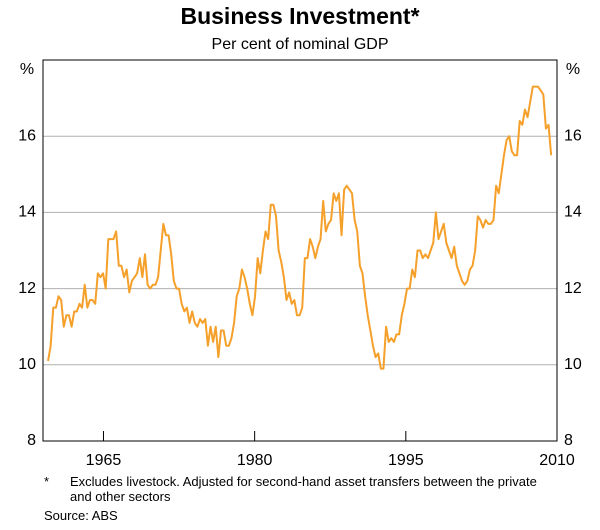 The width and height of the screenshot is (600, 530). What do you see at coordinates (27, 69) in the screenshot?
I see `y-unit-left: %` at bounding box center [27, 69].